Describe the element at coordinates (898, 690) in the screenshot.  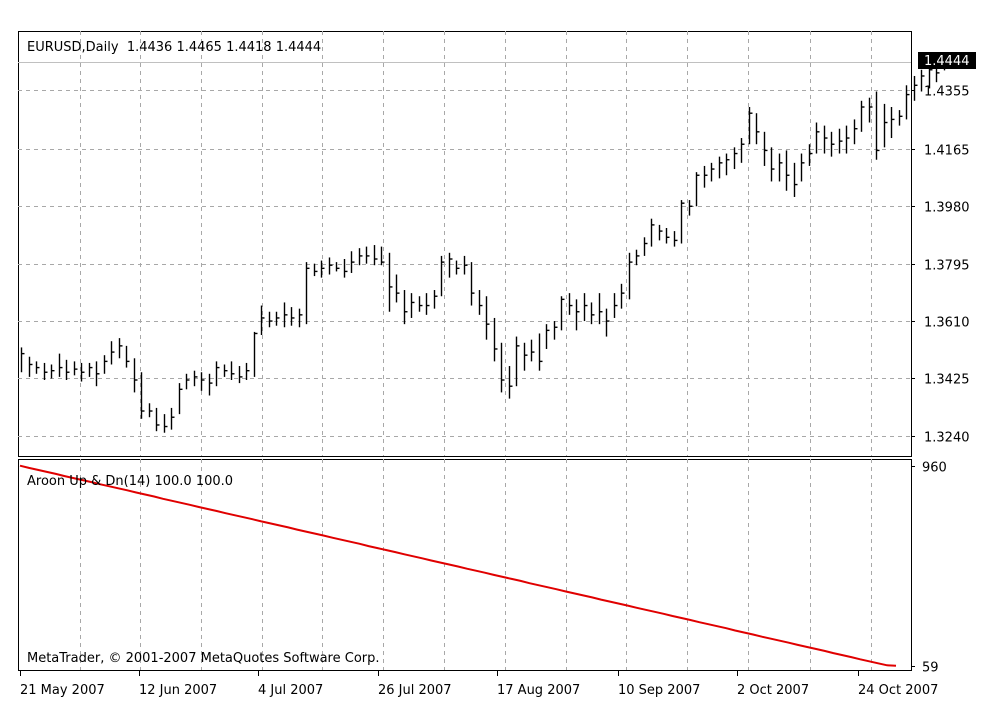
I see `time-axis-label: 24 Oct 2007` at that location.